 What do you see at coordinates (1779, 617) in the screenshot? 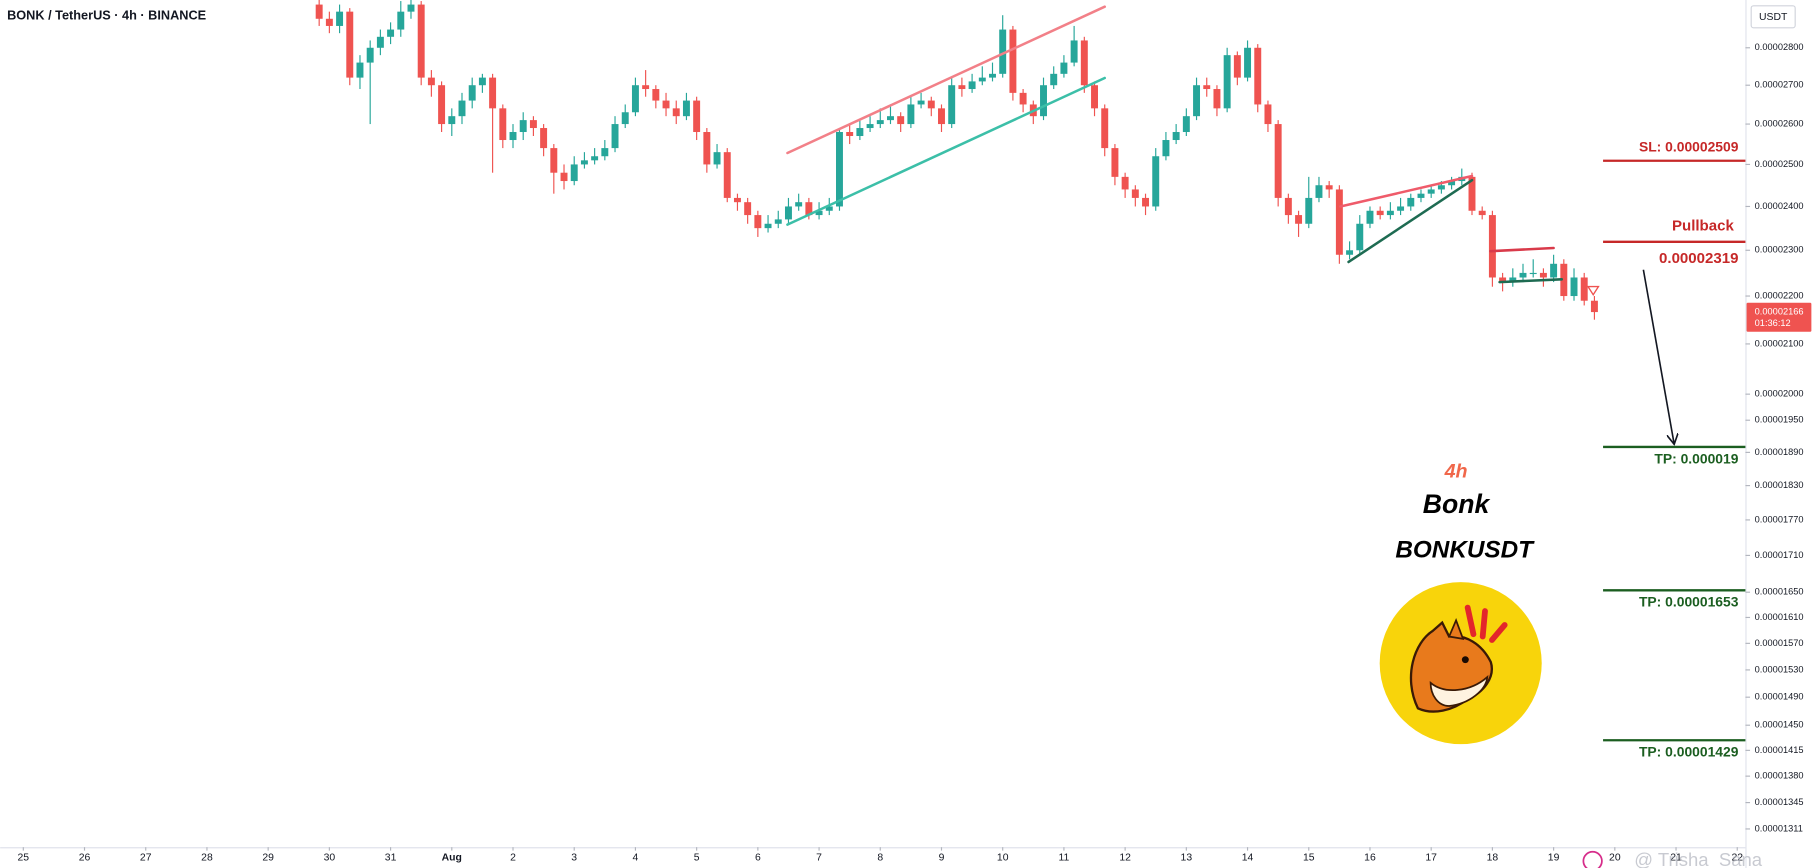
I see `y-tick-label: 0.00001610` at bounding box center [1779, 617].